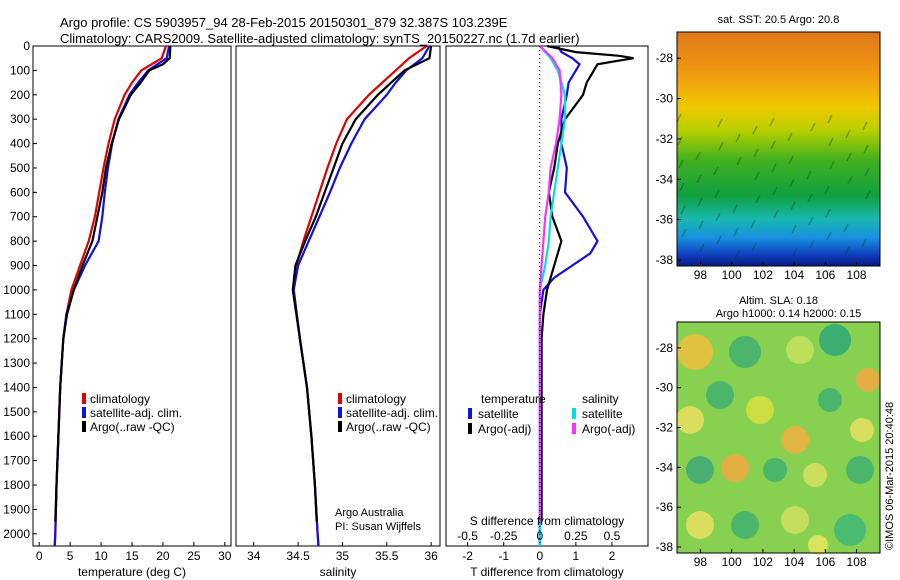  Describe the element at coordinates (387, 556) in the screenshot. I see `salinity-xtick-label: 35.5` at that location.